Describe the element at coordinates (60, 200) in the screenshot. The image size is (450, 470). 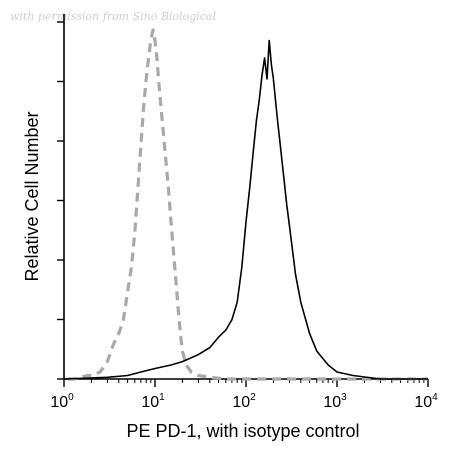
I see `y-axis-ticks` at that location.